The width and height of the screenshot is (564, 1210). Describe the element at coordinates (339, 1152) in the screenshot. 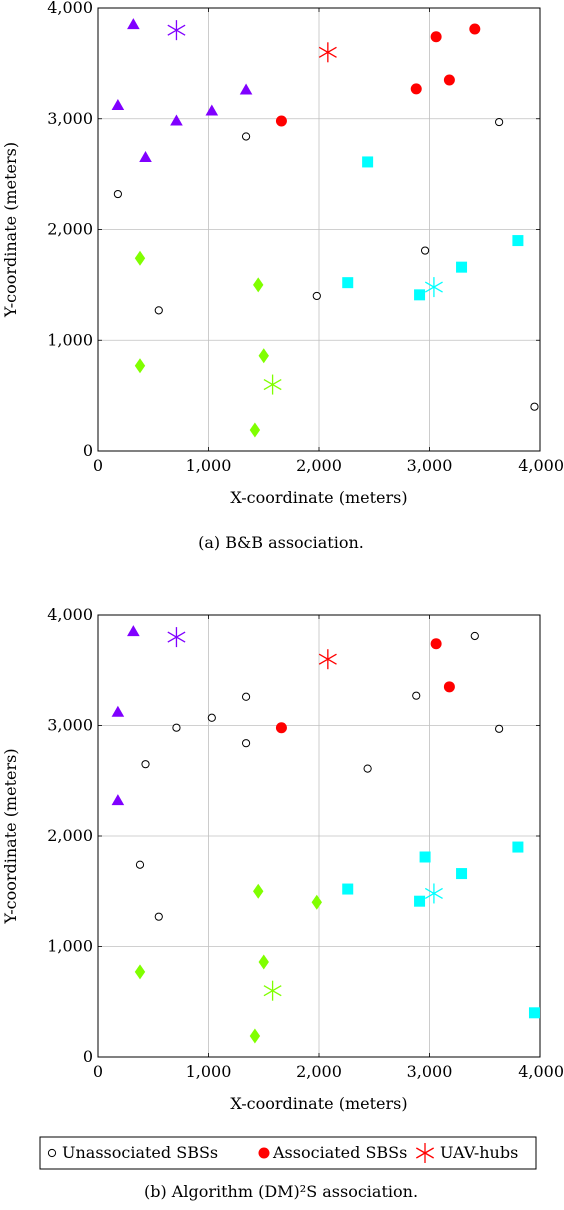

I see `legend-associated-label: Associated SBSs` at that location.